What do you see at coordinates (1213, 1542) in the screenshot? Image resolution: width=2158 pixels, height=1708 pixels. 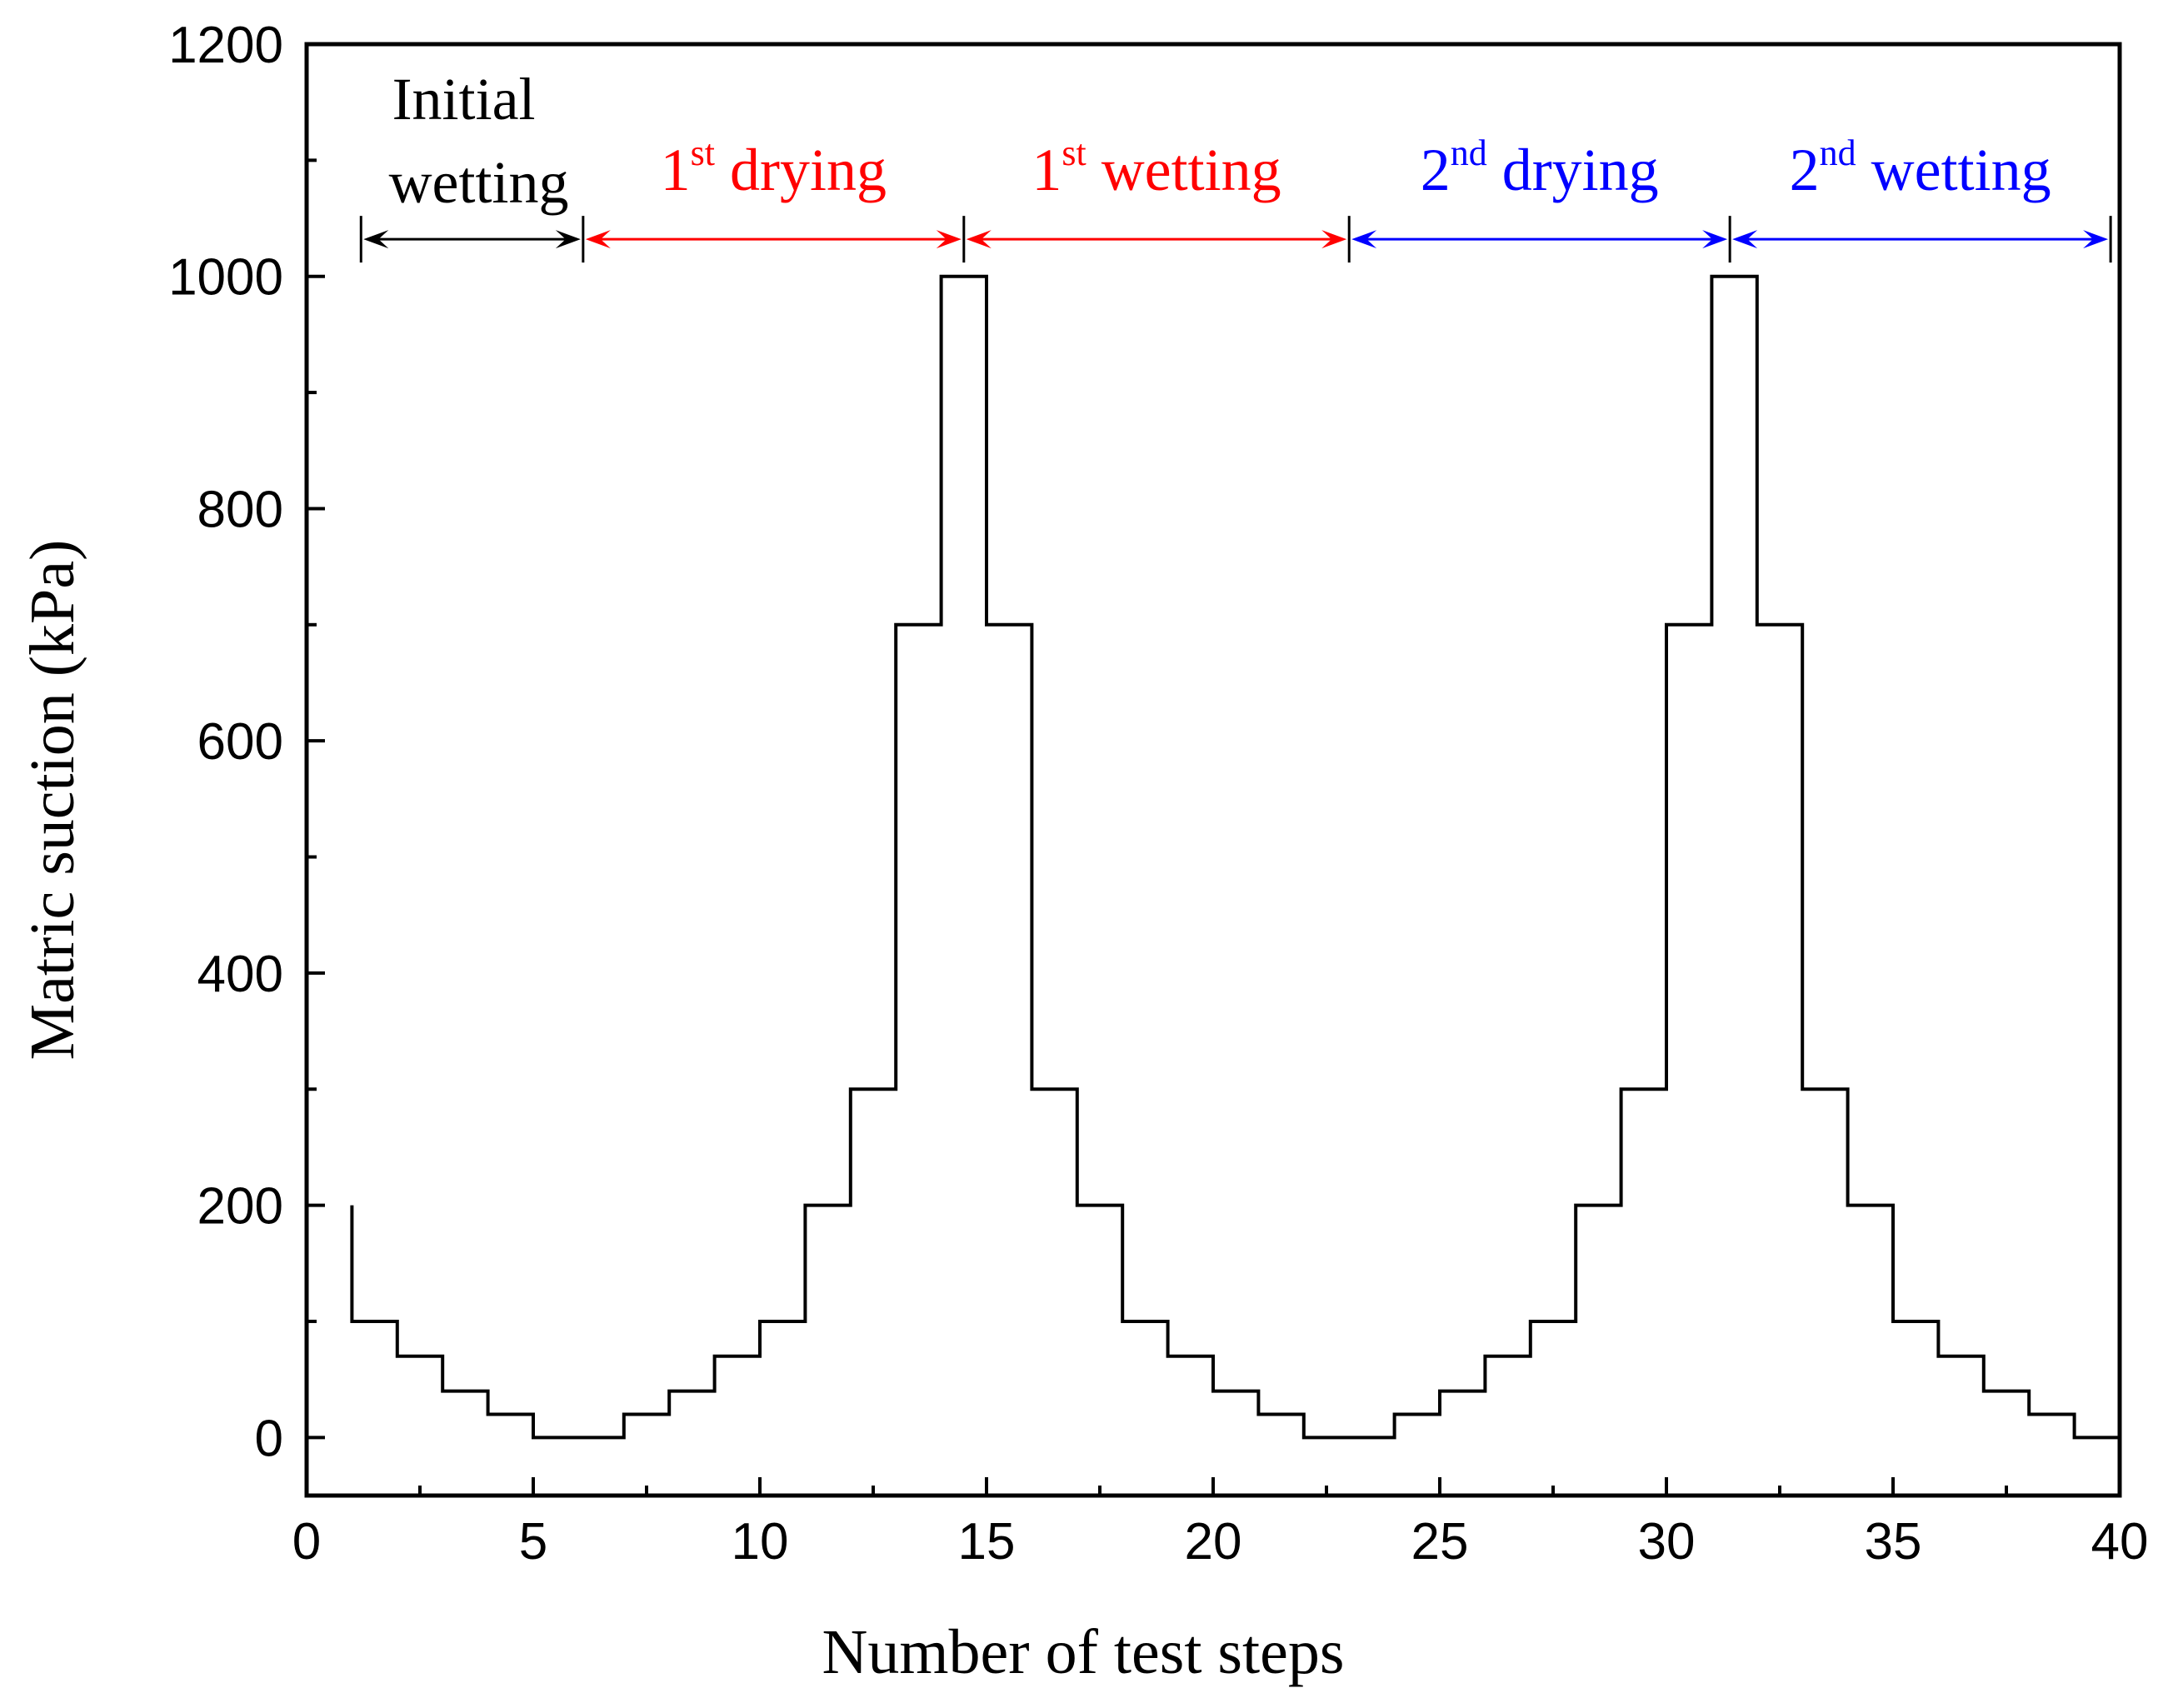 I see `x-tick-label: 20` at bounding box center [1213, 1542].